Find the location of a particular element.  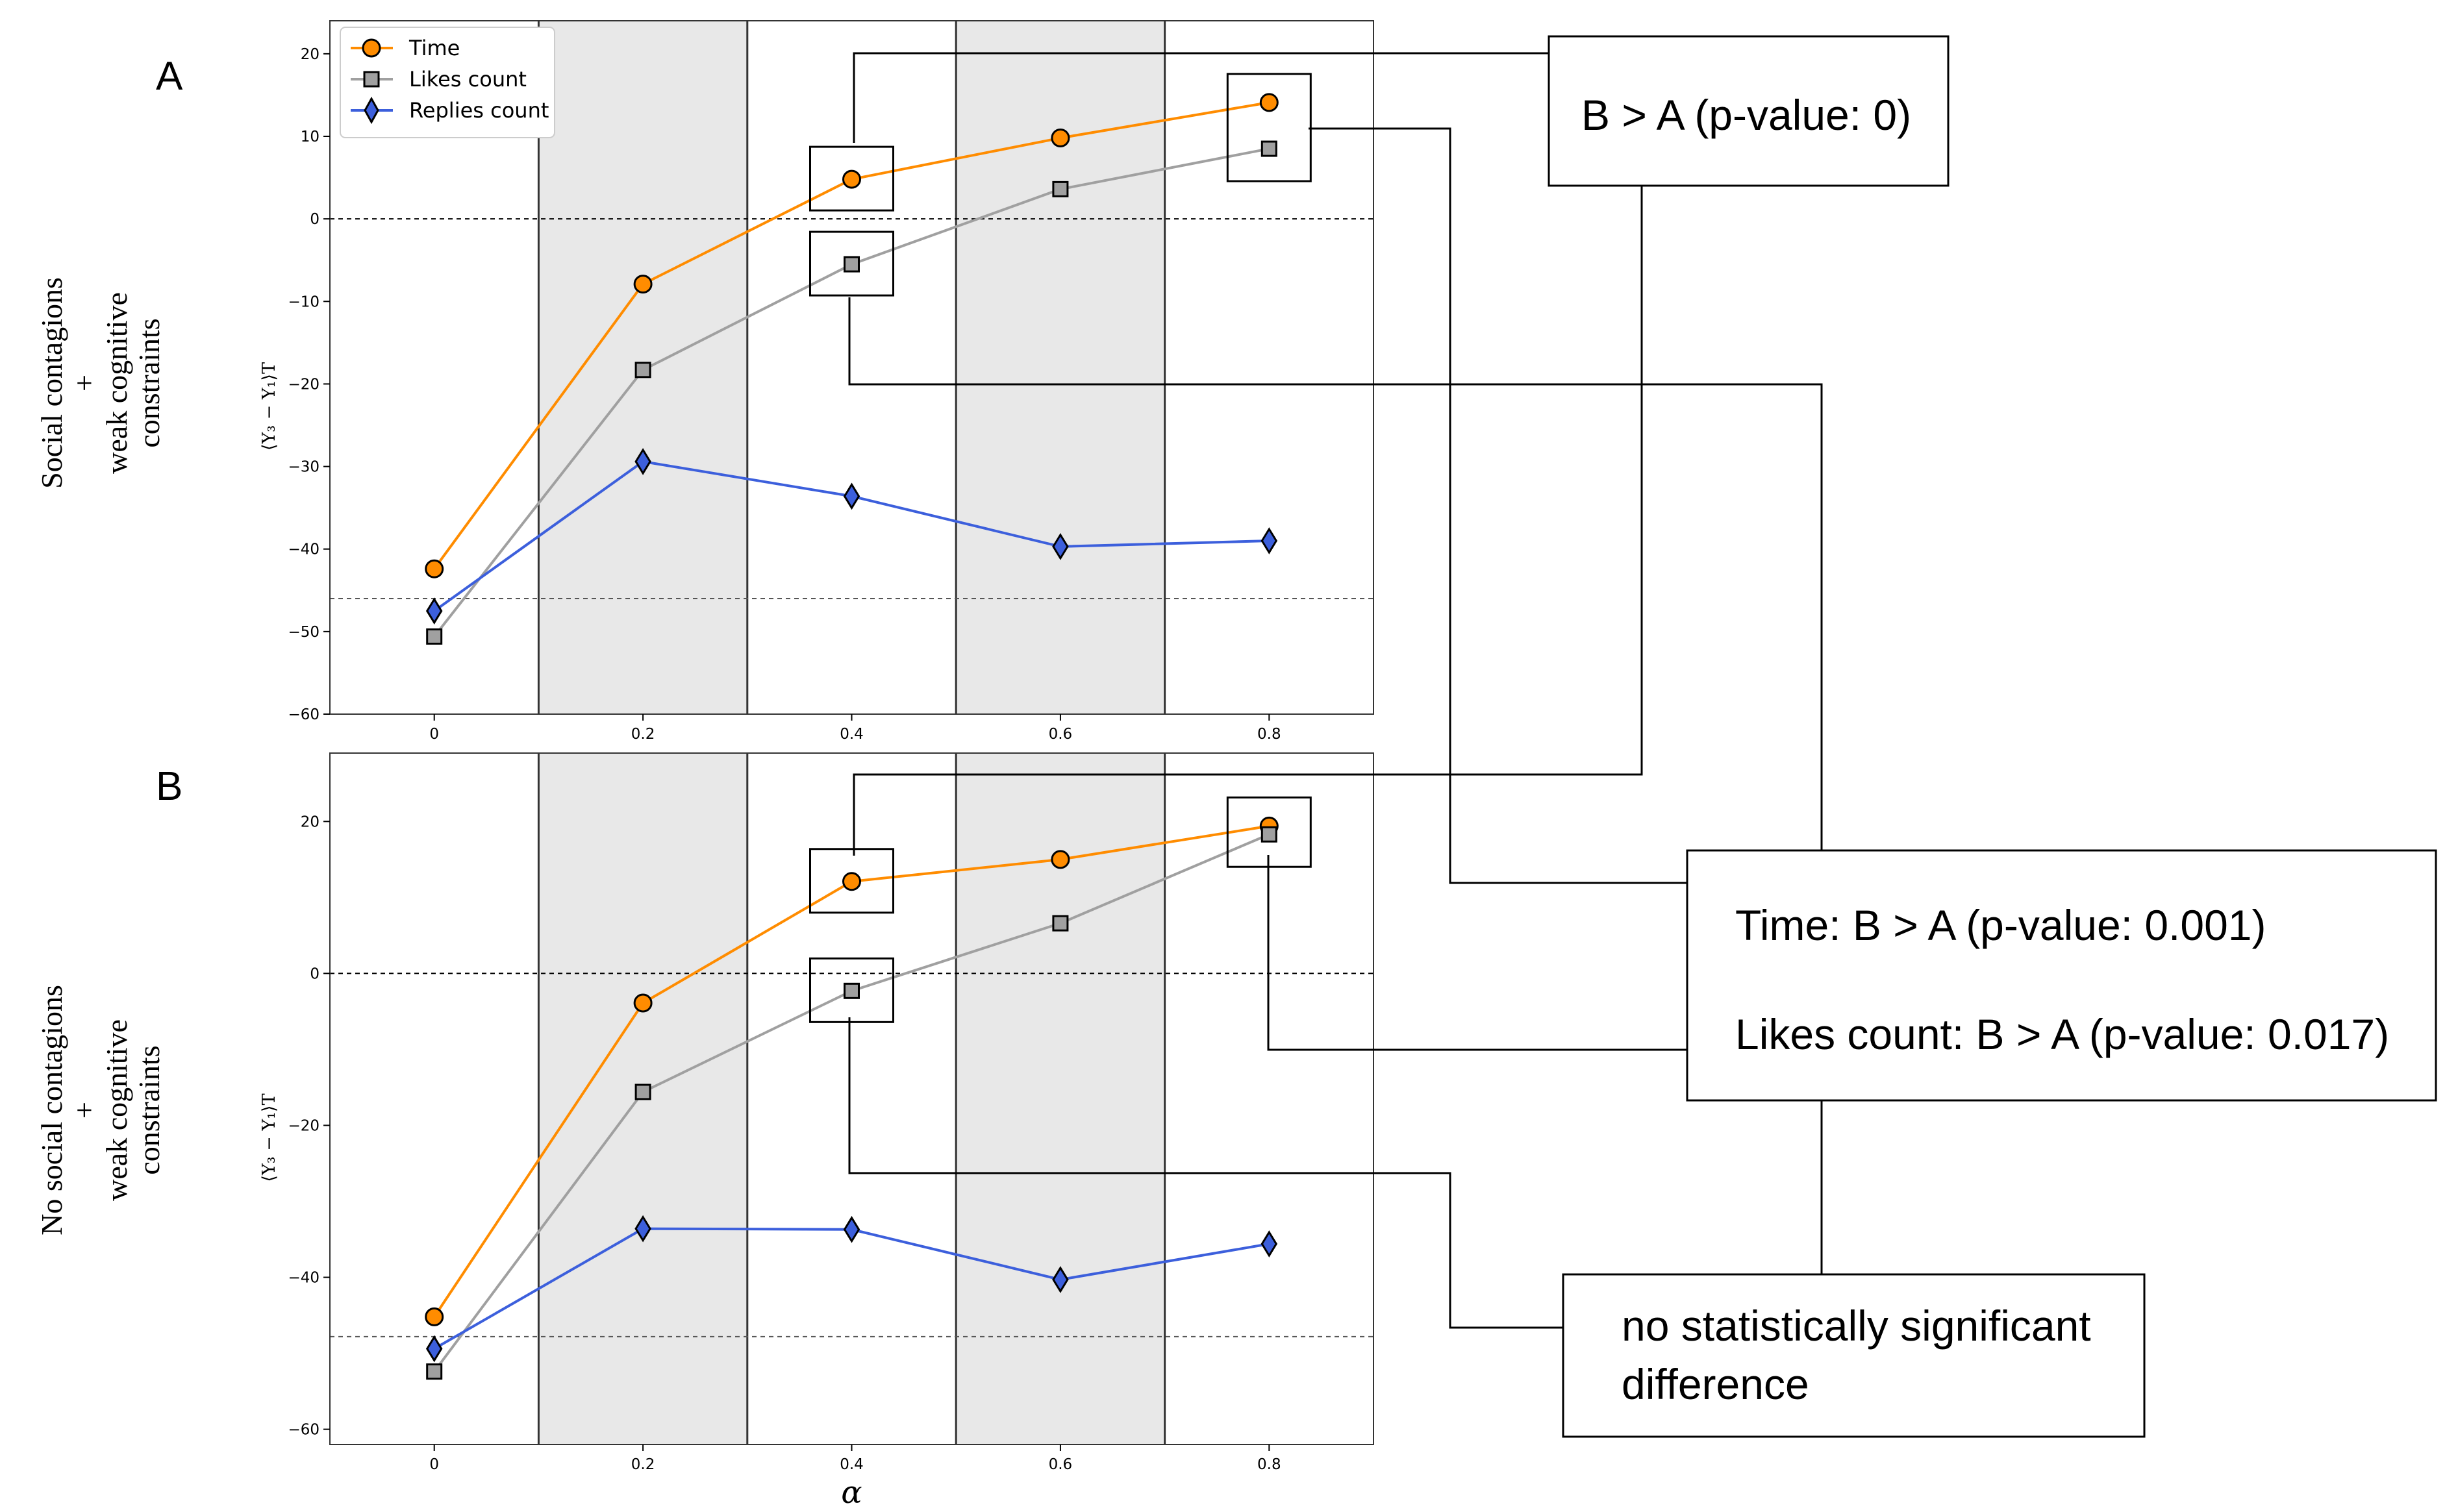

legend-label-time: Time is located at coordinates (434, 48).